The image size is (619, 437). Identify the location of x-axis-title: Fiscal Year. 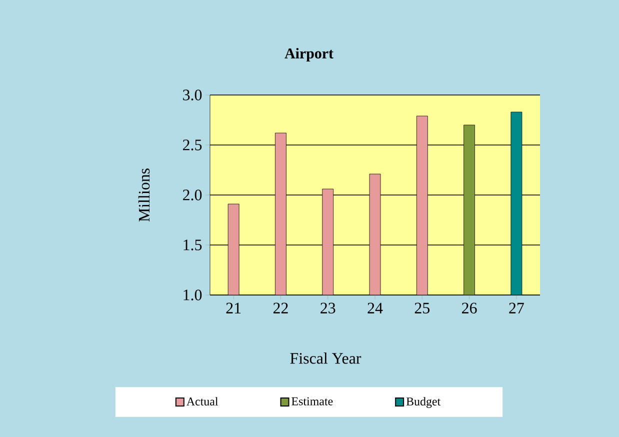
(326, 358).